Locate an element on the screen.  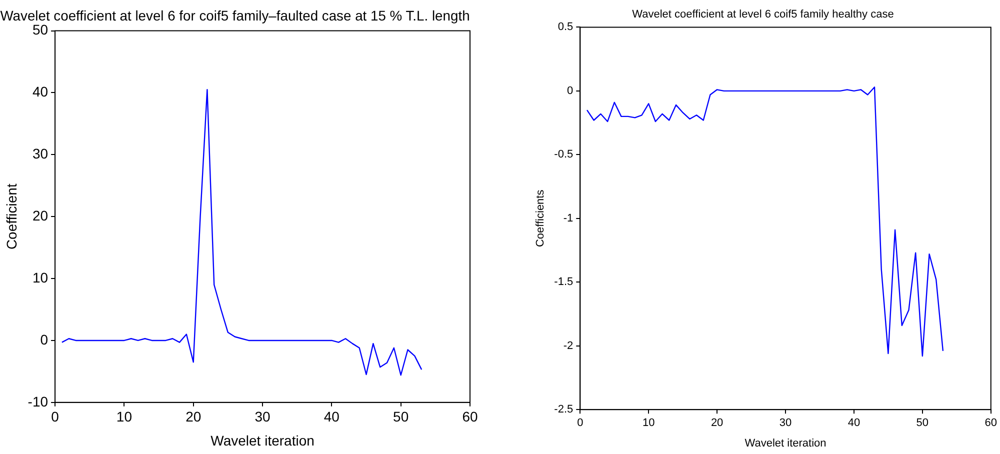
y-tick-label: 30 is located at coordinates (40, 154).